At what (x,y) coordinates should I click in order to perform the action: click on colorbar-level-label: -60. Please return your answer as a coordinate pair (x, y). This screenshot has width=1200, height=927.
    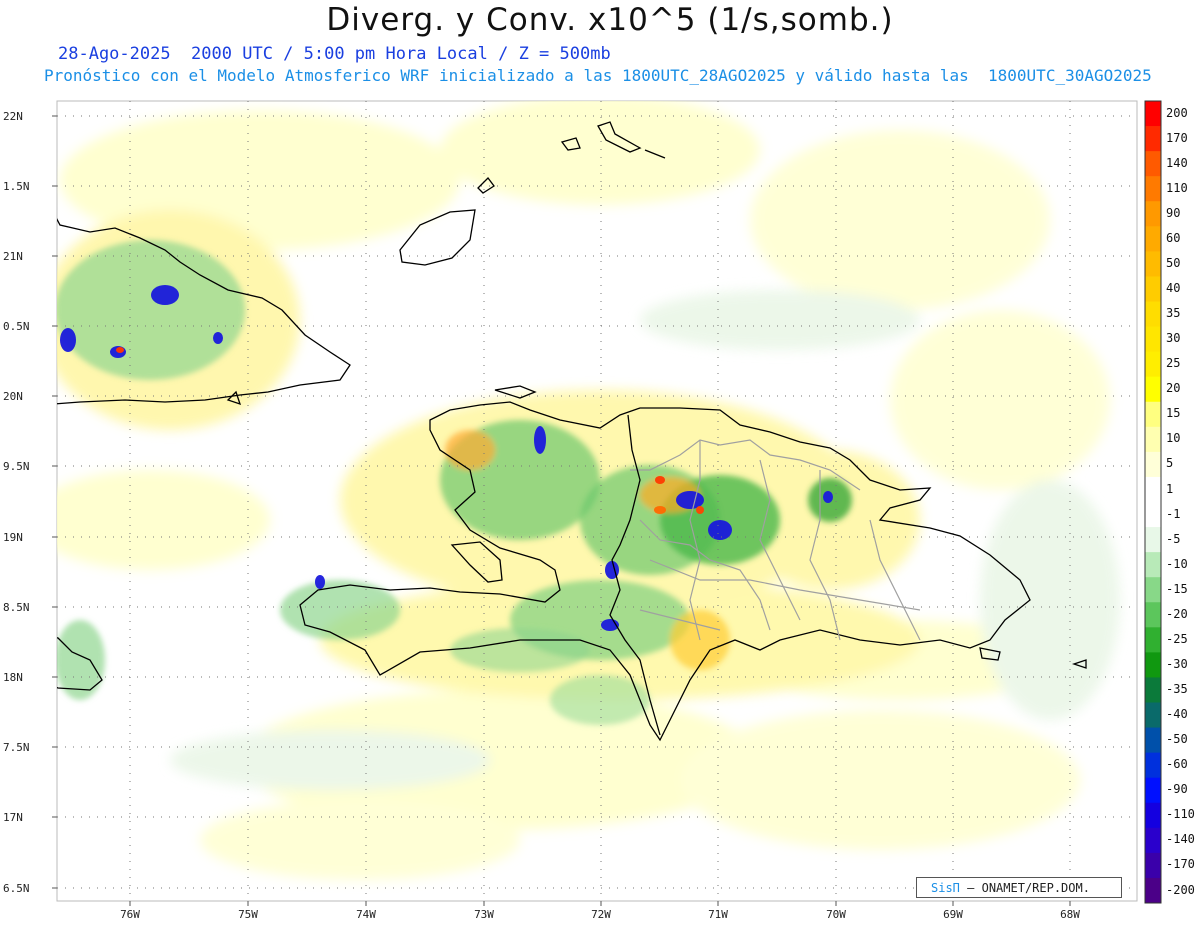
    Looking at the image, I should click on (1177, 764).